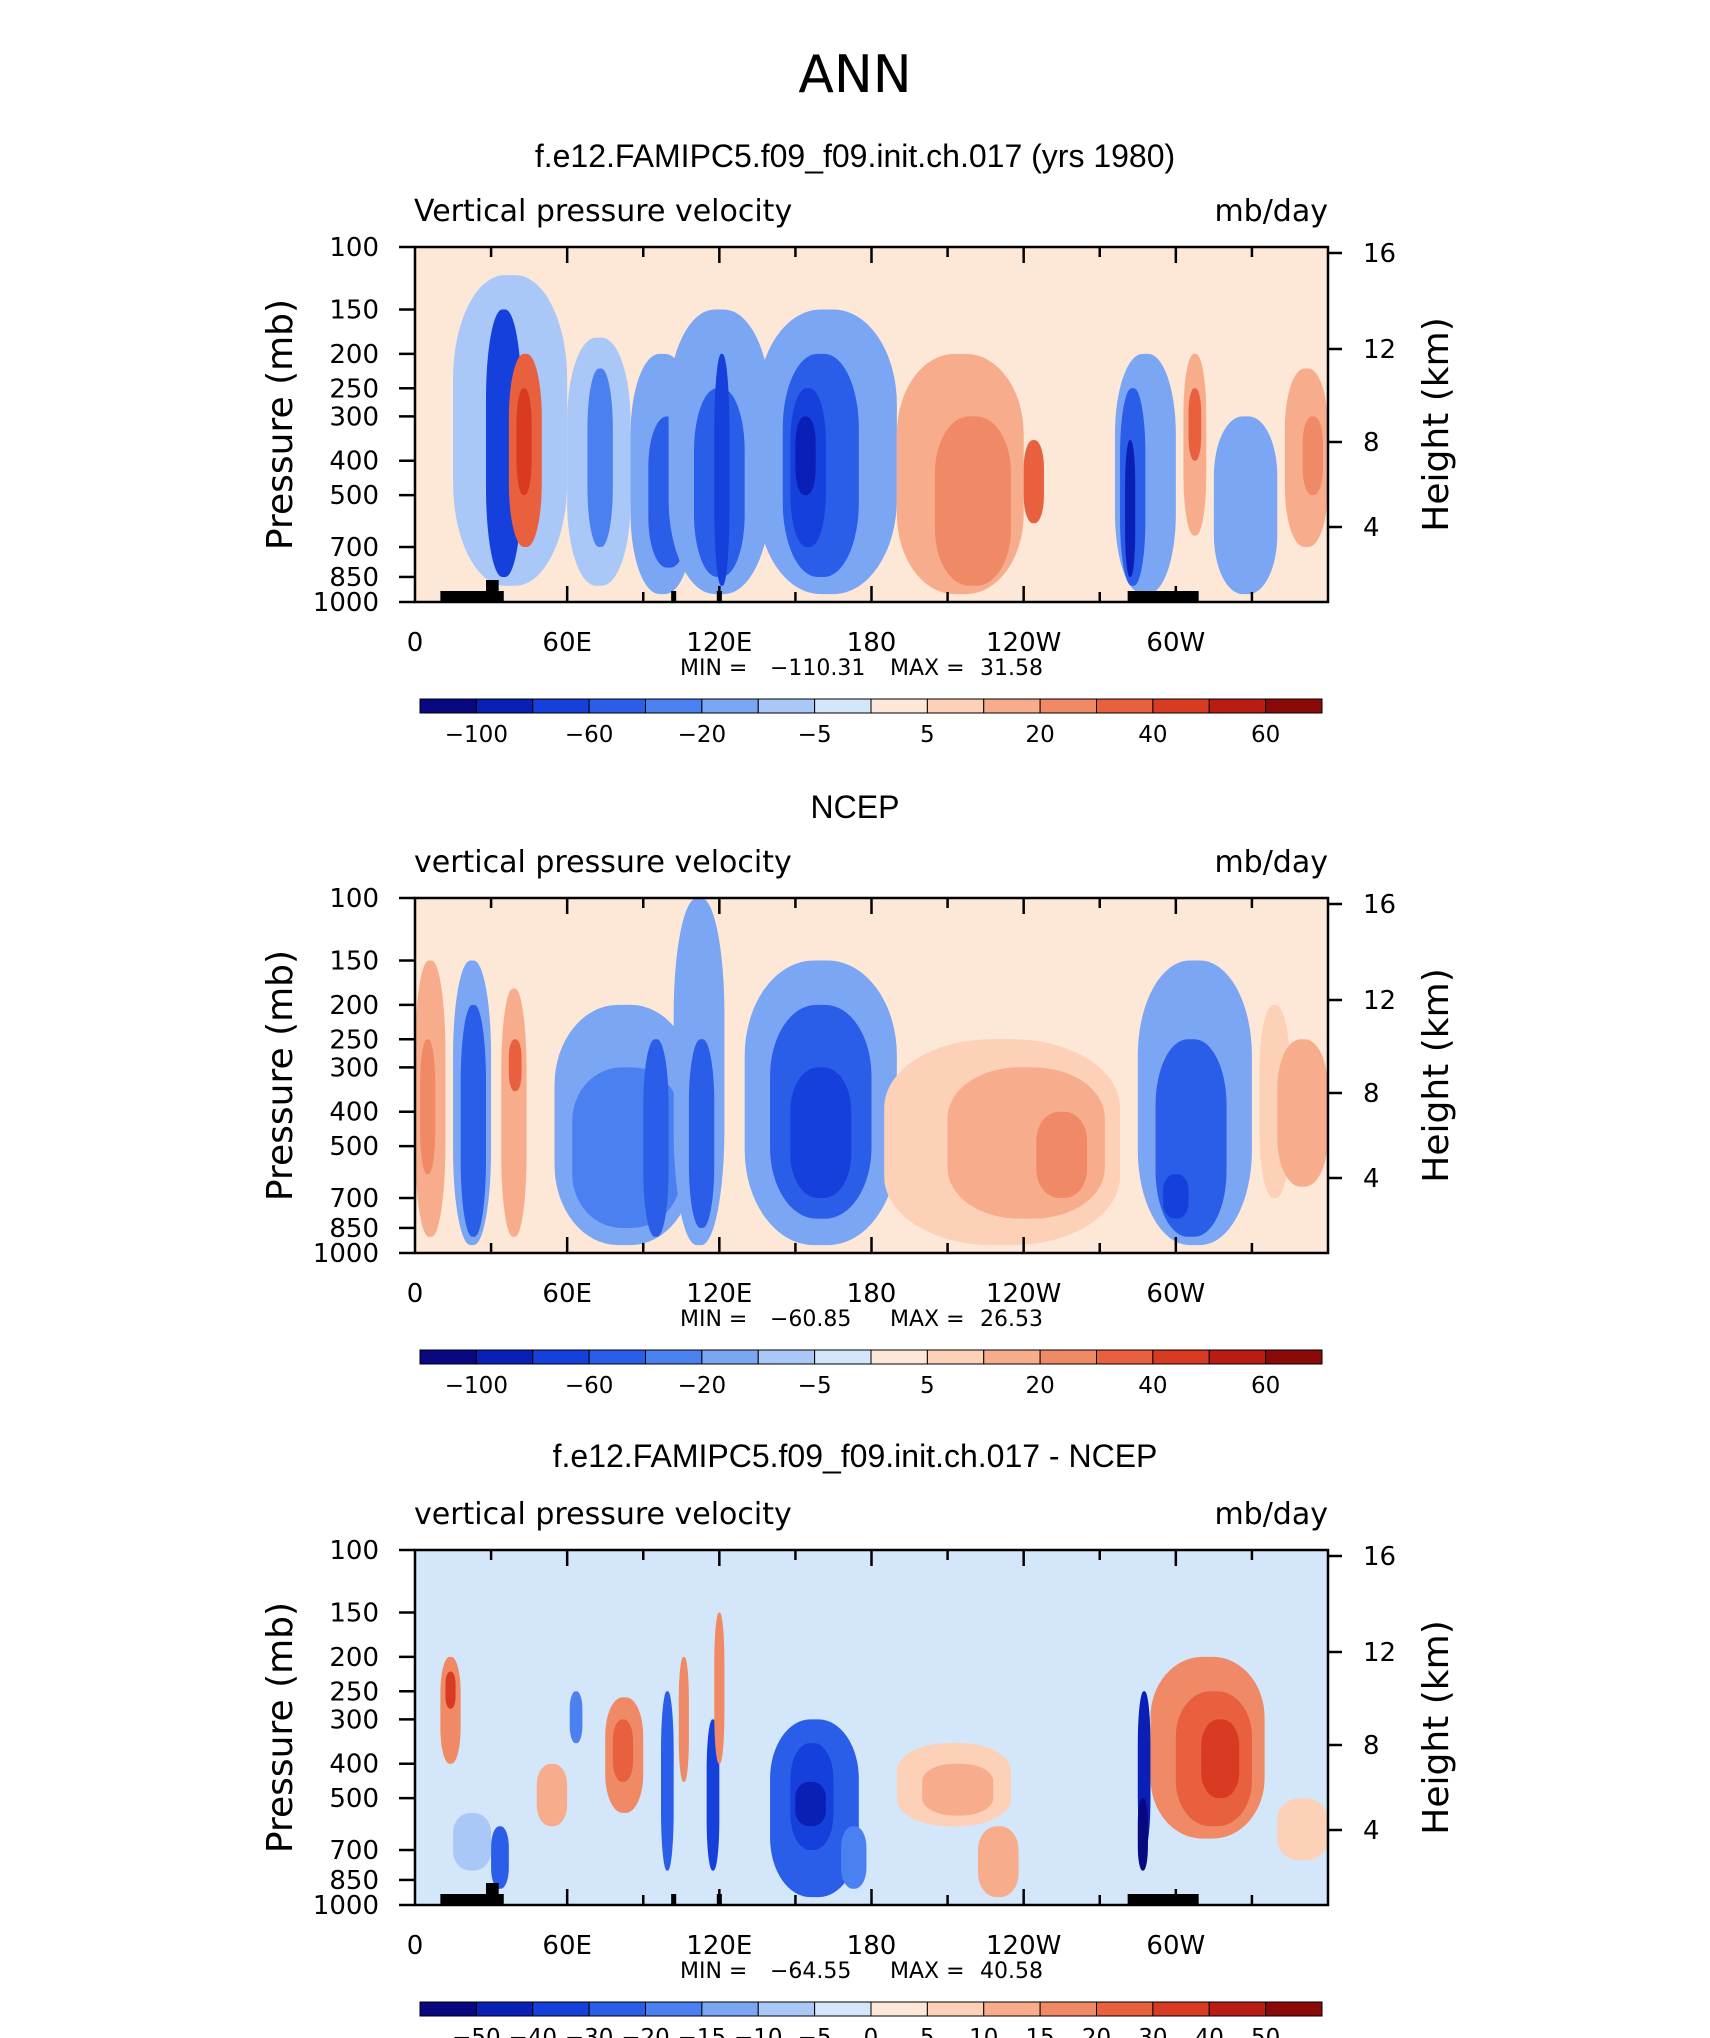 The height and width of the screenshot is (2038, 1710). What do you see at coordinates (855, 807) in the screenshot?
I see `panel-title: NCEP` at bounding box center [855, 807].